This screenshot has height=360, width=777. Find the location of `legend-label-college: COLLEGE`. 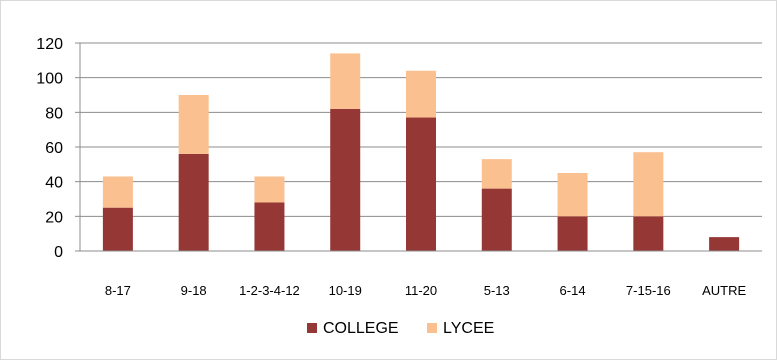

legend-label-college: COLLEGE is located at coordinates (361, 328).